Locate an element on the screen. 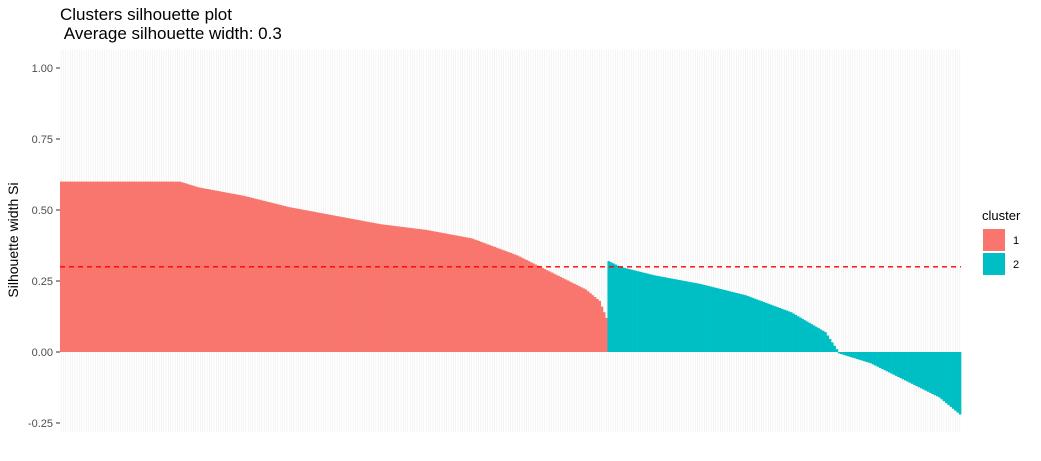 The height and width of the screenshot is (461, 1041). y-tick-label: 0.50 is located at coordinates (42, 211).